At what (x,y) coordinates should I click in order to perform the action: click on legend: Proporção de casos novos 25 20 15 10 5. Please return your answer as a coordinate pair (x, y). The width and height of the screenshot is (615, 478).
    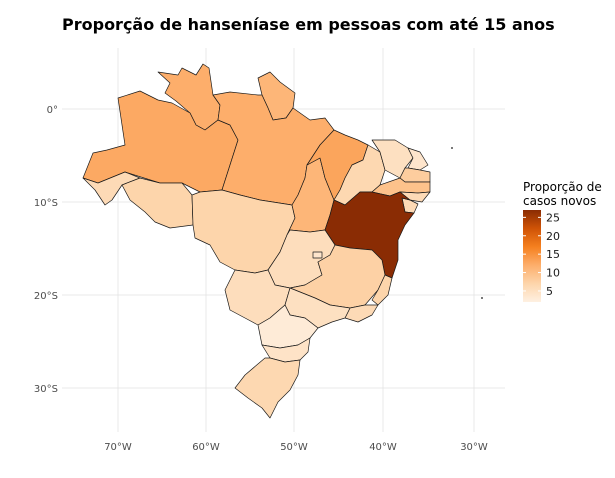
    Looking at the image, I should click on (562, 241).